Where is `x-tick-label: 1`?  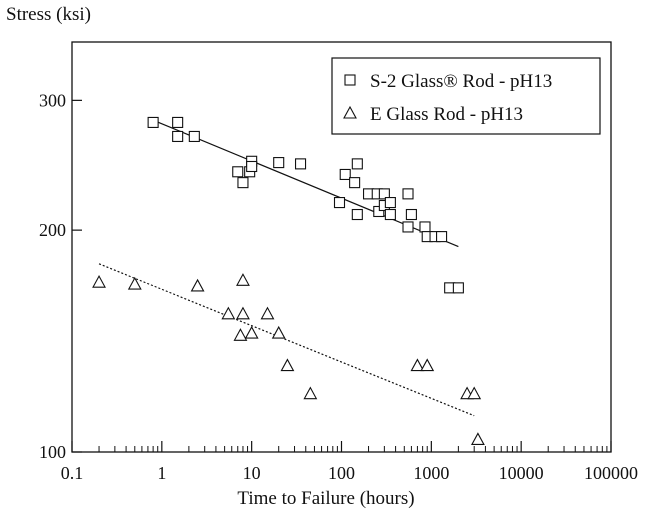
x-tick-label: 1 is located at coordinates (161, 473).